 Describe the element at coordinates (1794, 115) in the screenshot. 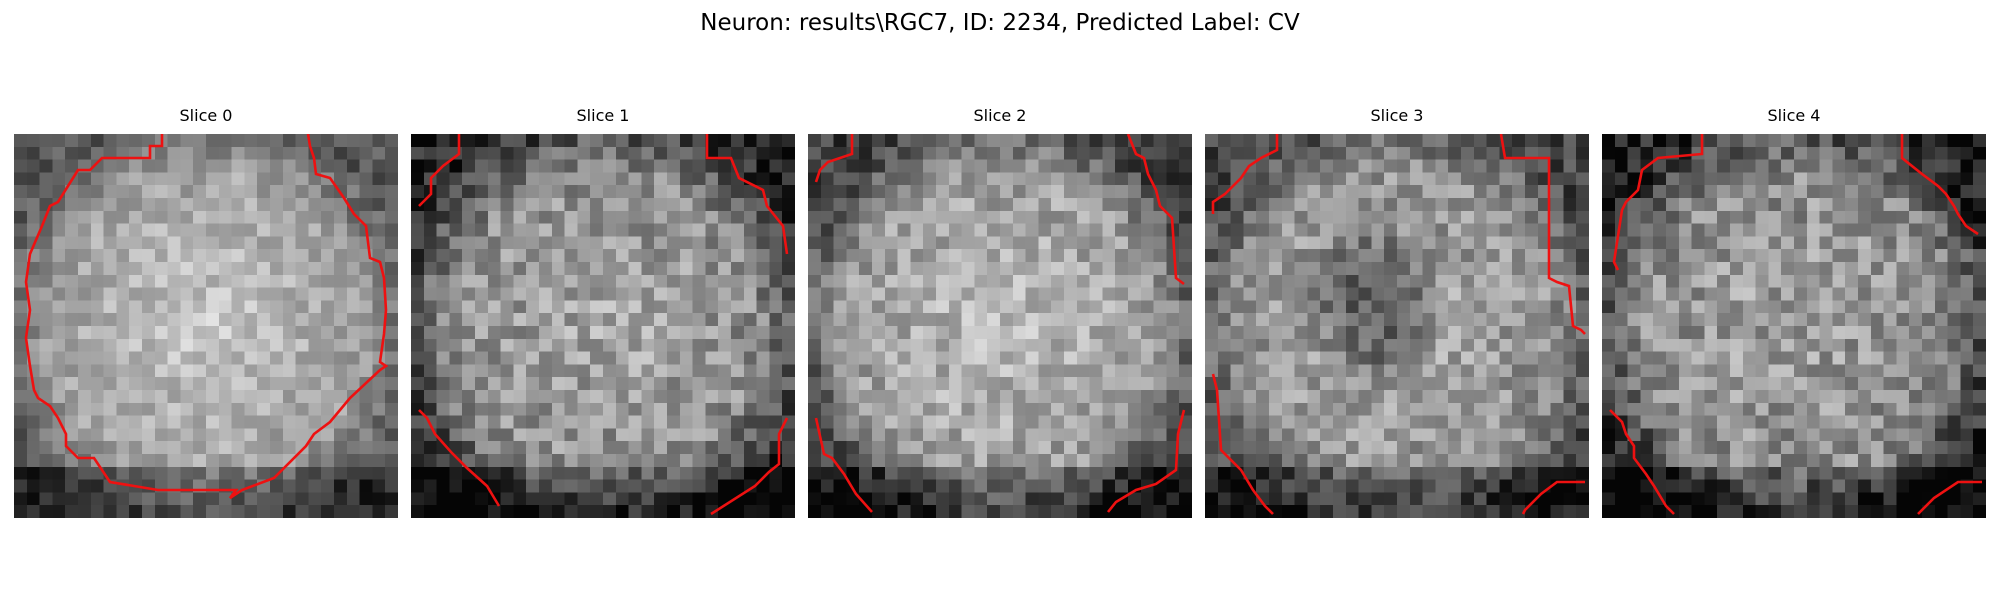

I see `slice-title: Slice 4` at that location.